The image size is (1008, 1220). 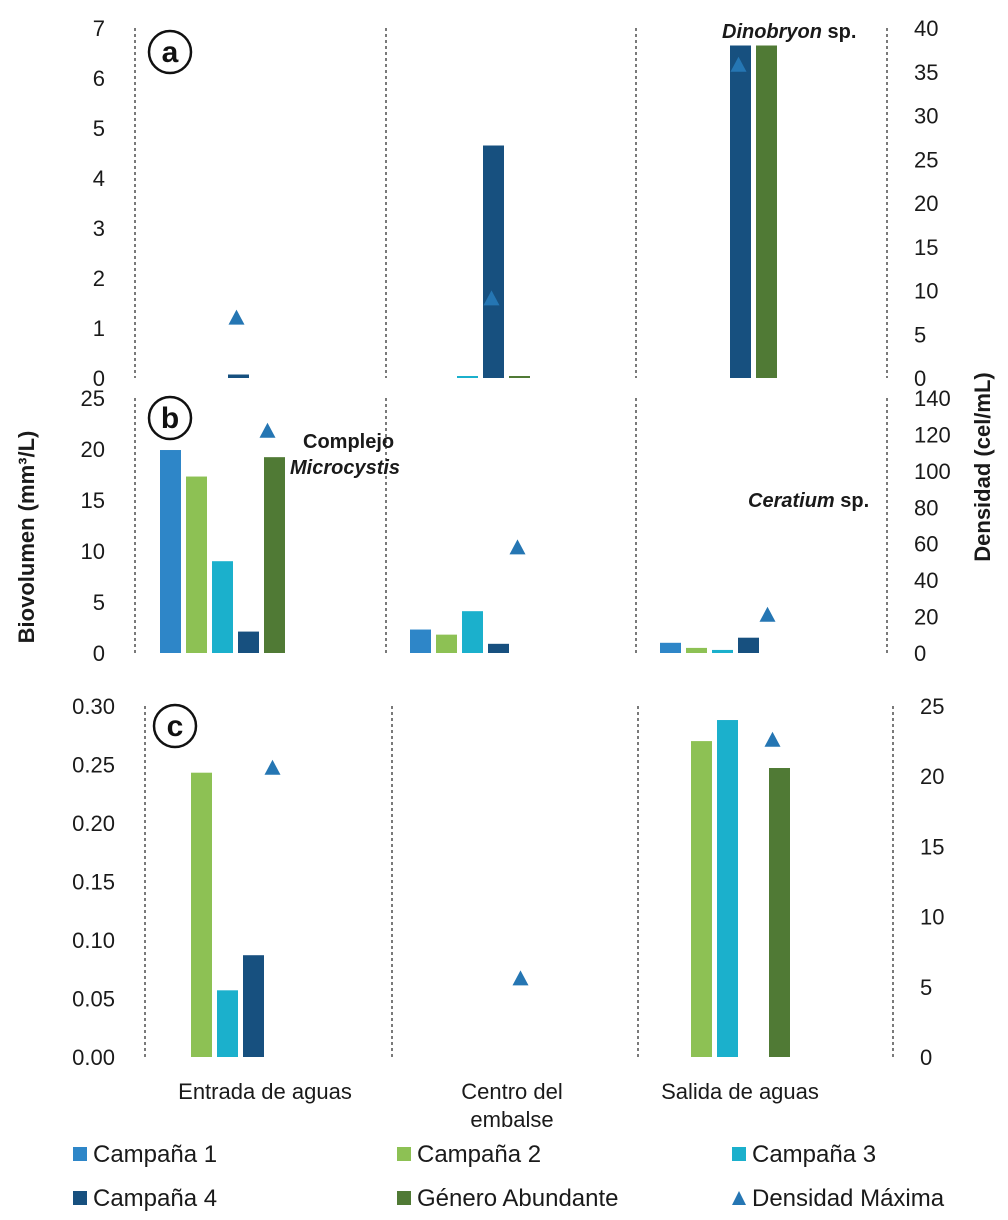 What do you see at coordinates (348, 442) in the screenshot?
I see `annotation: Complejo` at bounding box center [348, 442].